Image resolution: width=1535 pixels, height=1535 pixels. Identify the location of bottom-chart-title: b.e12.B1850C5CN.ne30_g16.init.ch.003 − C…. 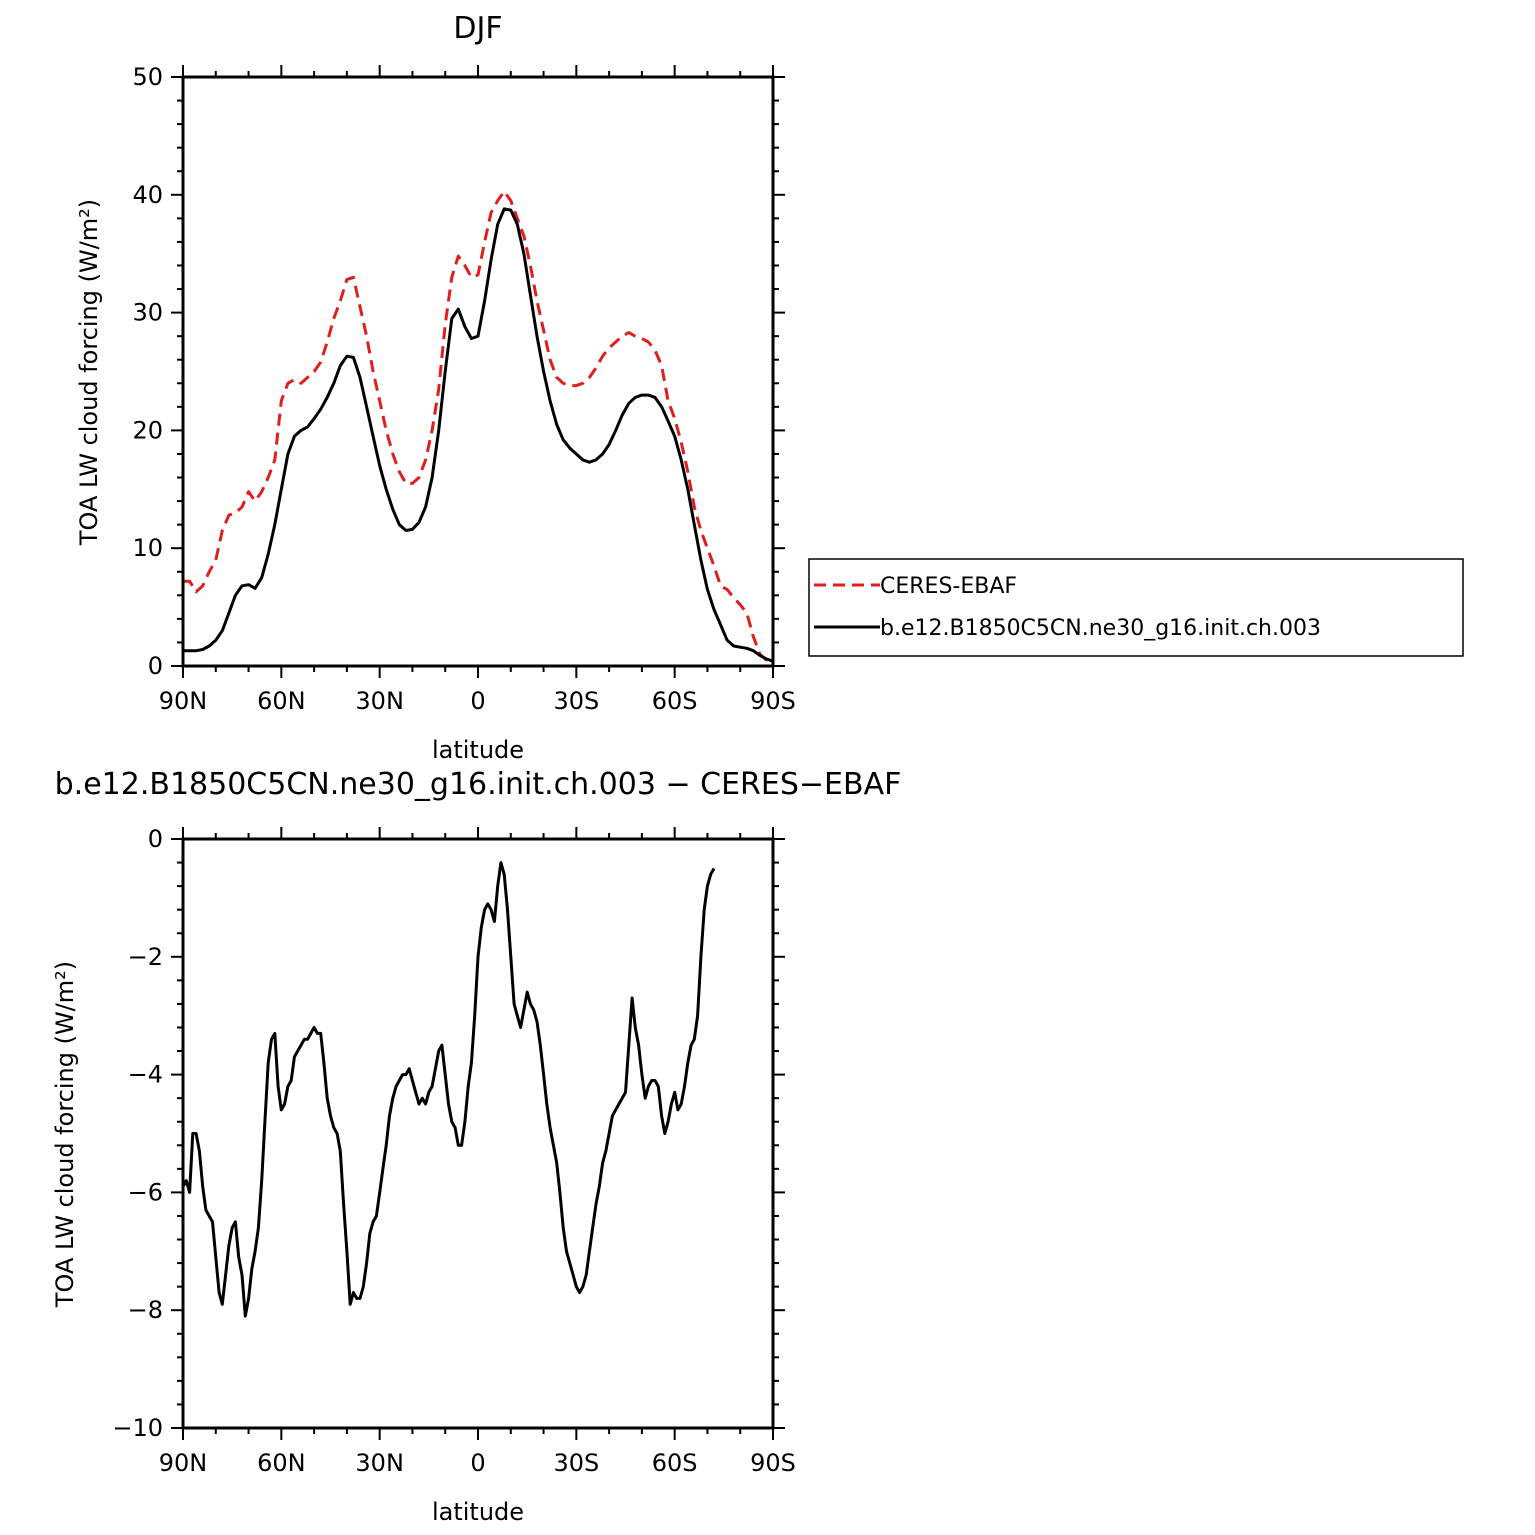
(478, 784).